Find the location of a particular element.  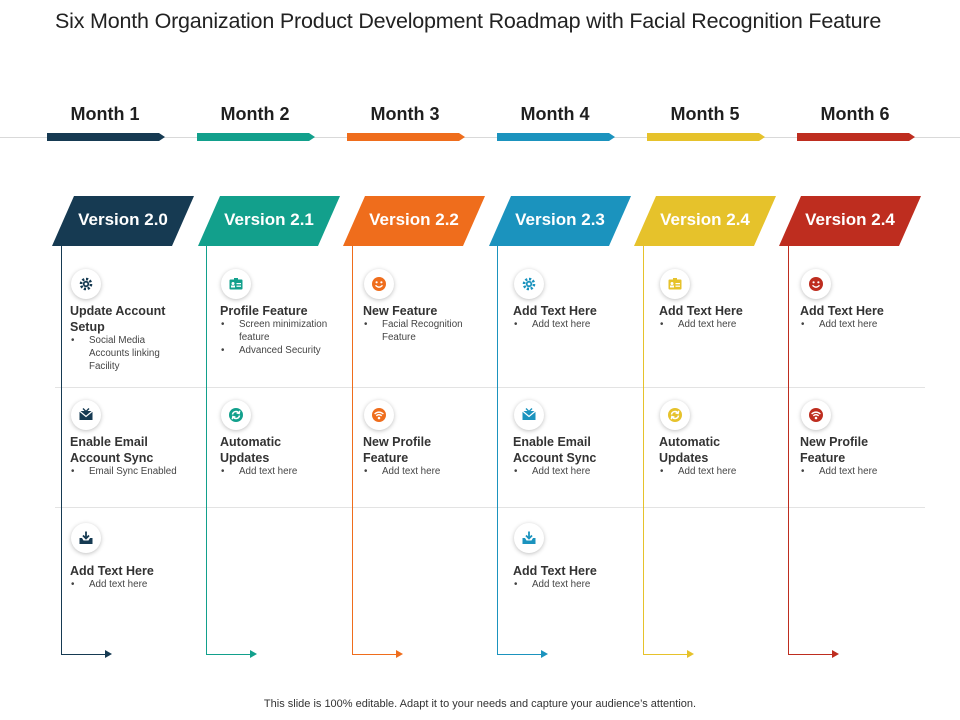

item-title: New Profile Feature is located at coordinates (834, 450).